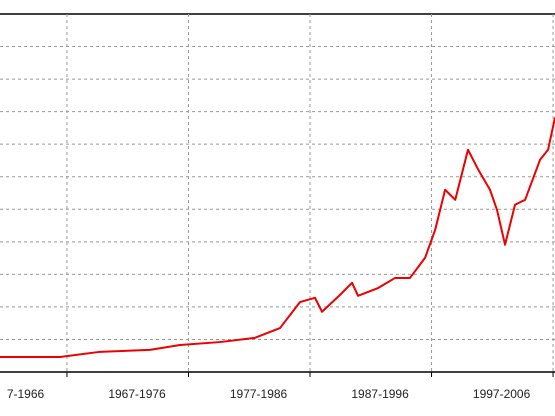 The image size is (555, 416). Describe the element at coordinates (380, 394) in the screenshot. I see `x-tick-label: 1987-1996` at that location.